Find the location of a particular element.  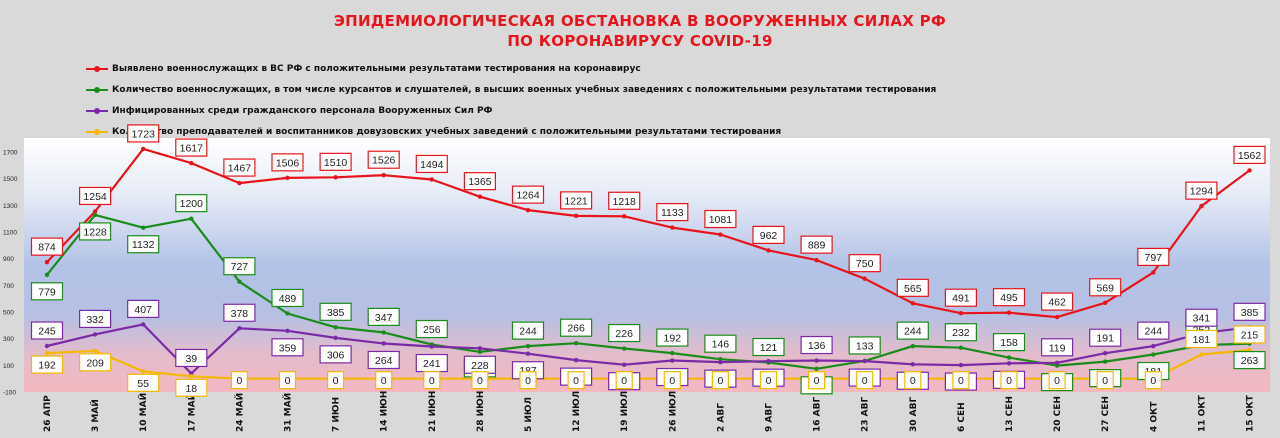

svg-text: 1200 is located at coordinates (192, 204).